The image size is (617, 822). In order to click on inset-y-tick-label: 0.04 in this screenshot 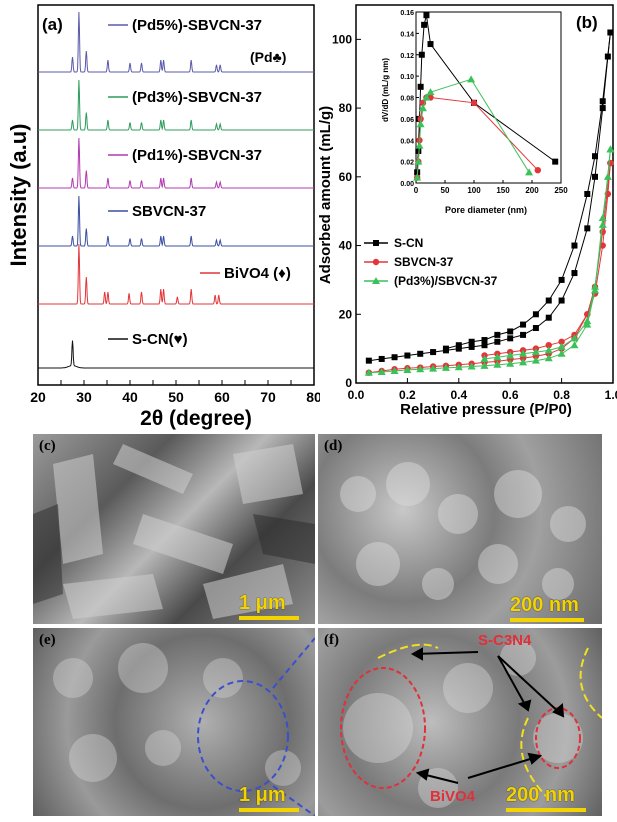, I will do `click(407, 141)`.